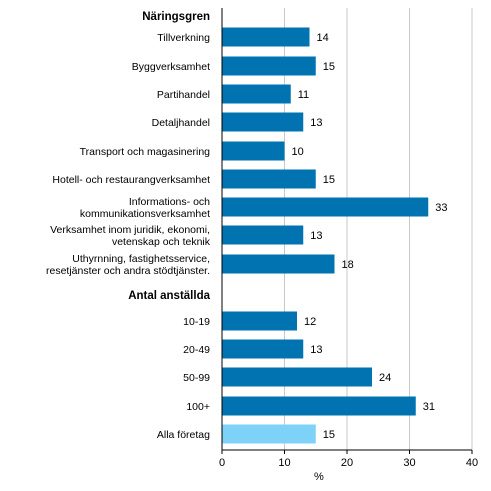 This screenshot has width=491, height=491. What do you see at coordinates (145, 152) in the screenshot?
I see `category-label: Transport och magasinering` at bounding box center [145, 152].